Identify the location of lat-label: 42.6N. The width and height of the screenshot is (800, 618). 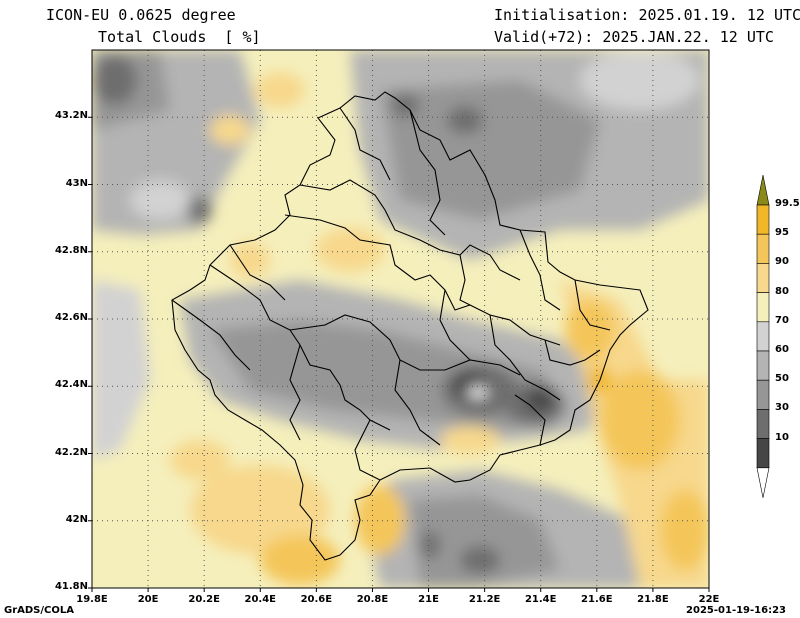
(71, 317).